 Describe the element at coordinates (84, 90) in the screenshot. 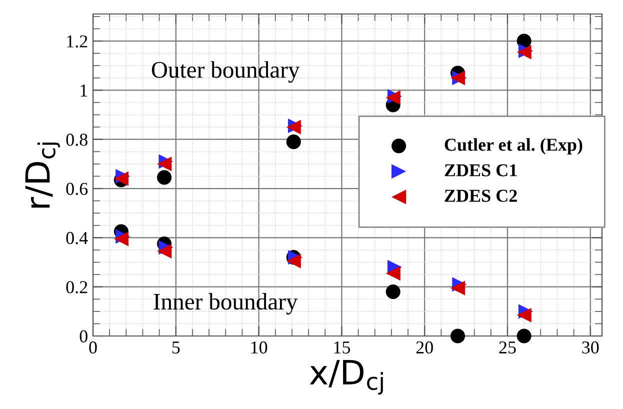

I see `y-tick-label: 1` at that location.